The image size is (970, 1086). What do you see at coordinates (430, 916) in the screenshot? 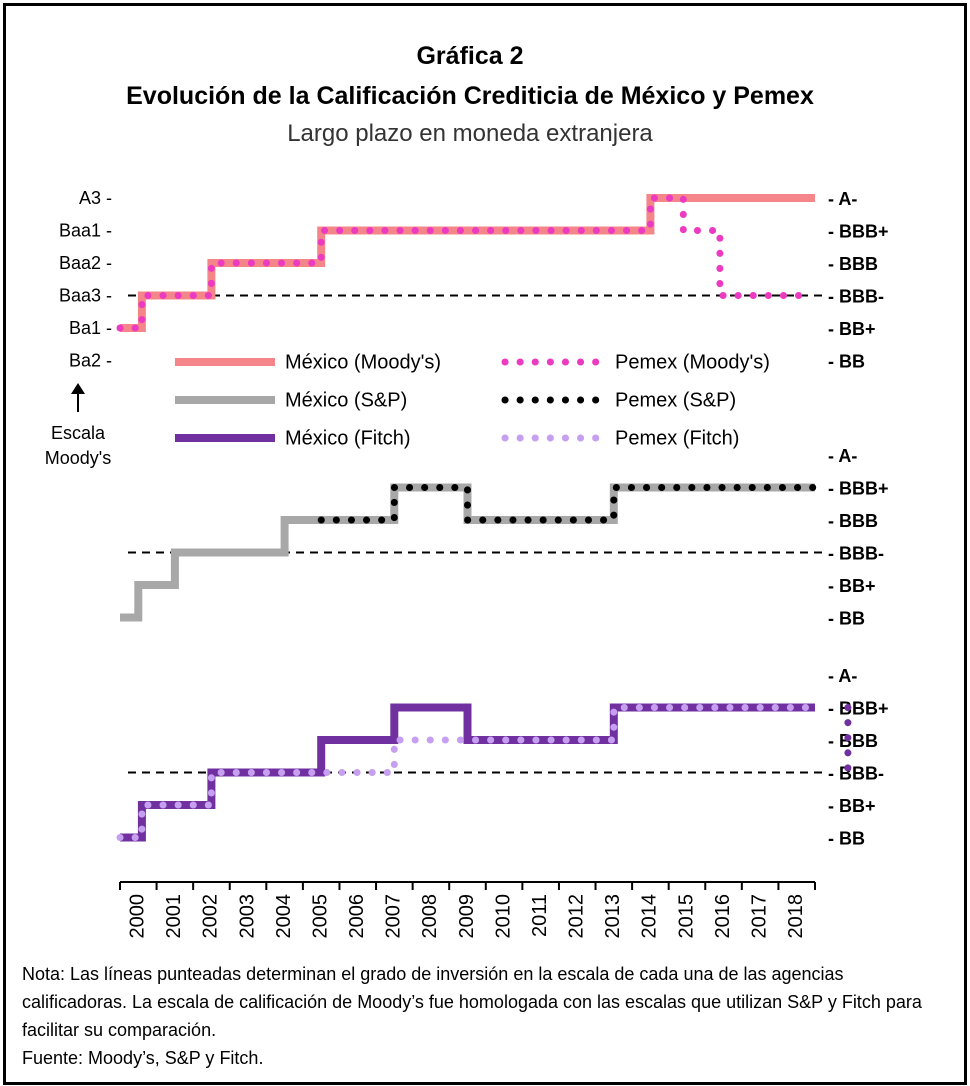
I see `x-tick-label: 2008` at bounding box center [430, 916].